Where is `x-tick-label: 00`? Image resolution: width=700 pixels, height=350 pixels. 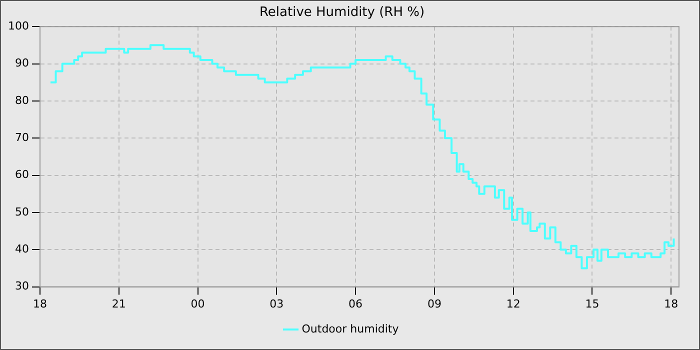 x-tick-label: 00 is located at coordinates (197, 303).